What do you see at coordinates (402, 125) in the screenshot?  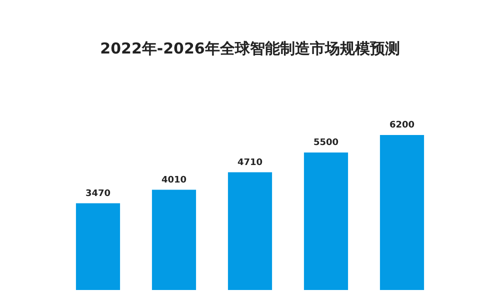 I see `data-label: 6200` at bounding box center [402, 125].